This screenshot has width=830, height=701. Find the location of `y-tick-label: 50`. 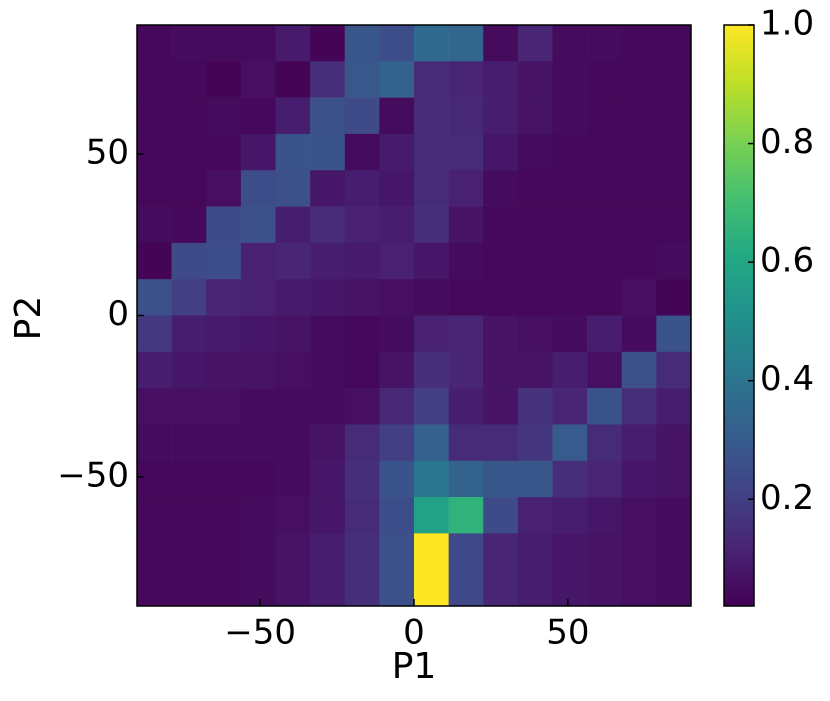

y-tick-label: 50 is located at coordinates (107, 153).